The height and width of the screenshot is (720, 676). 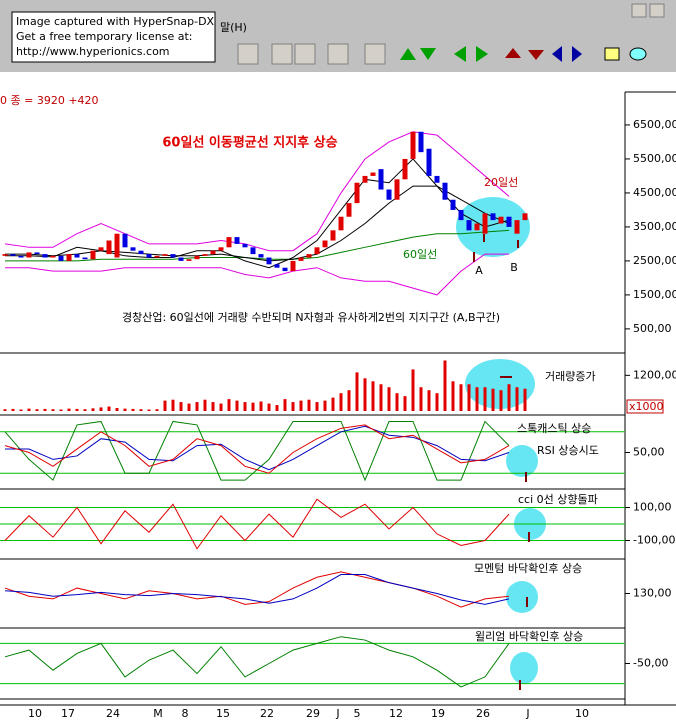 I want to click on blue-right, so click(x=577, y=54).